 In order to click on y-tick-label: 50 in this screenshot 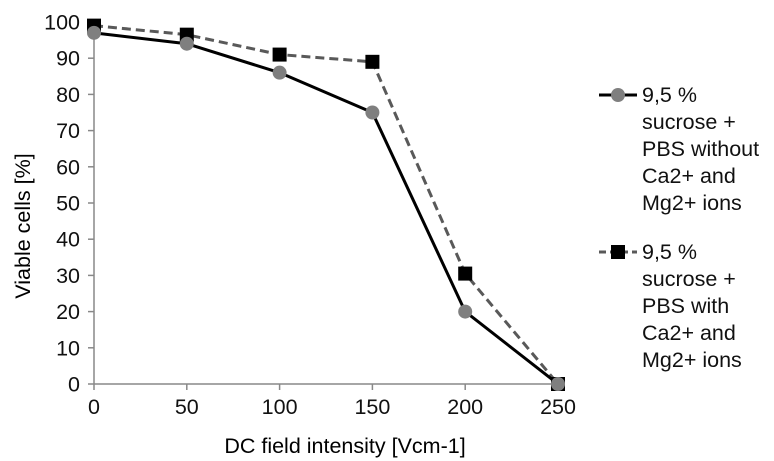, I will do `click(68, 204)`.